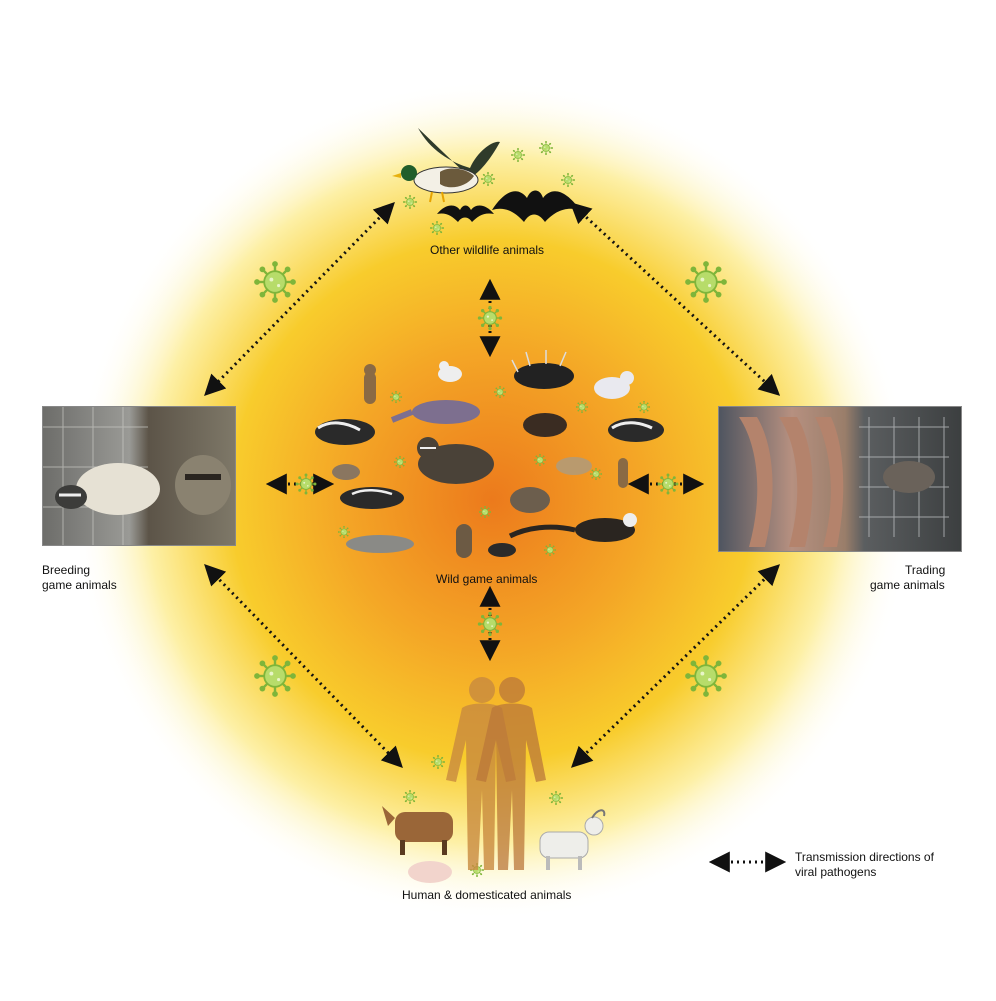 Image resolution: width=996 pixels, height=1001 pixels. I want to click on wild-game-animals, so click(489, 454).